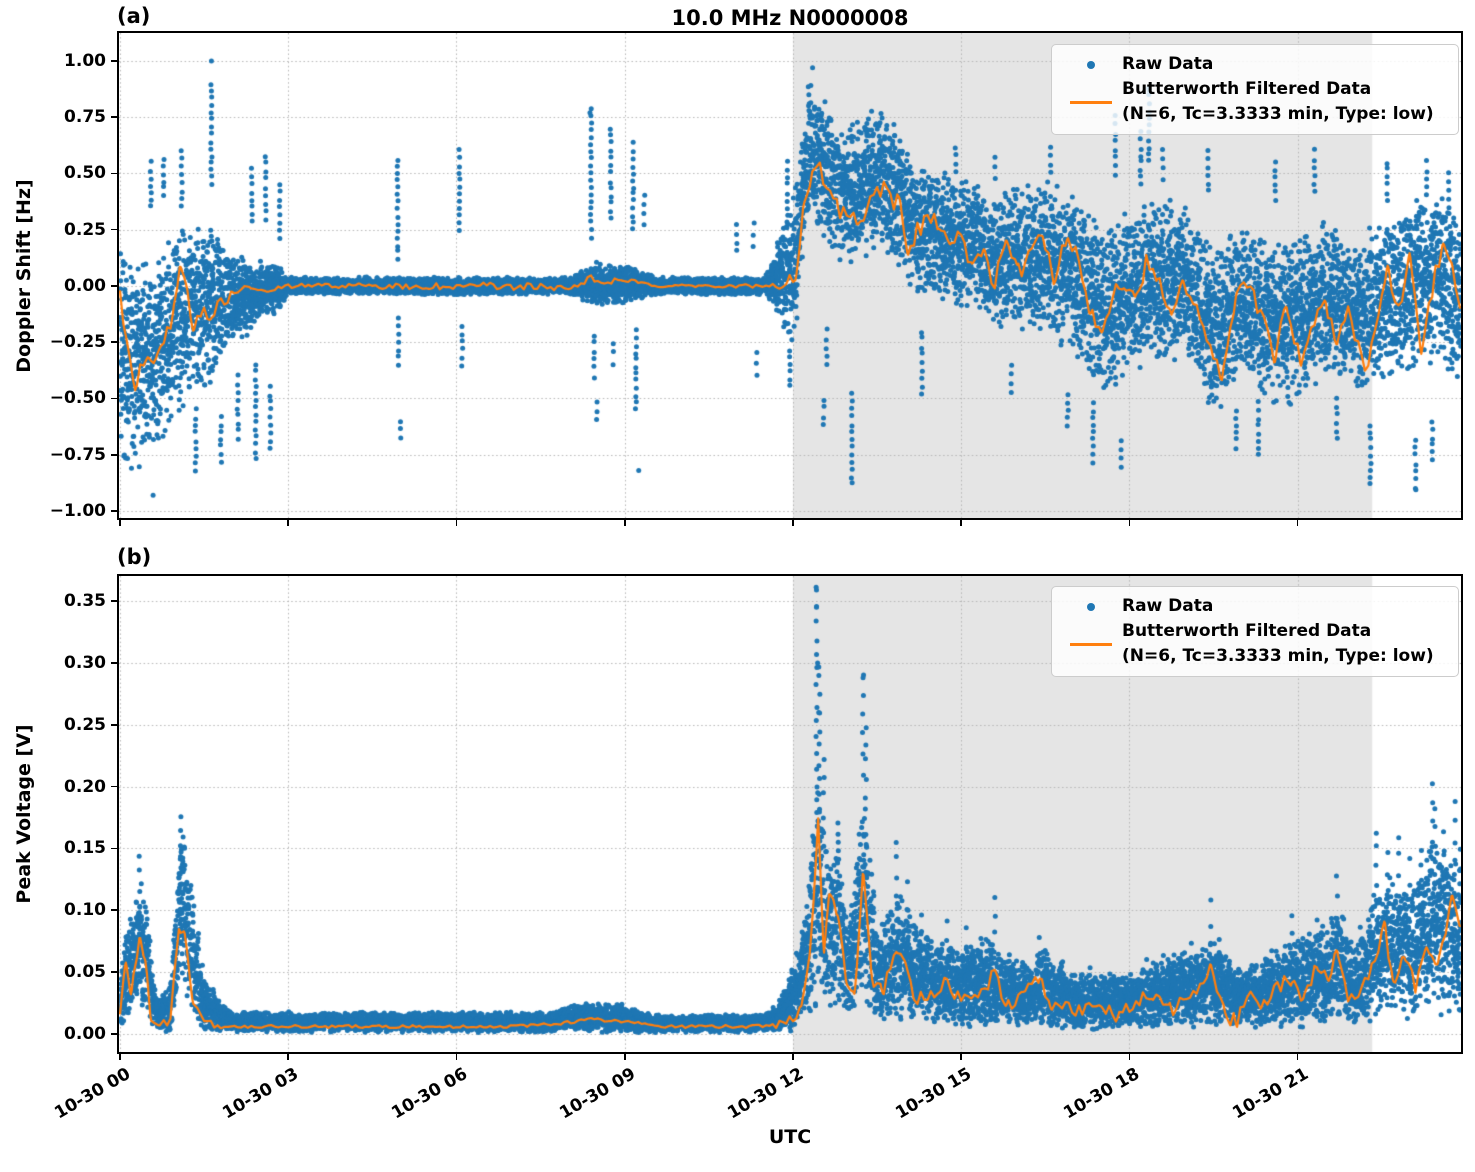  What do you see at coordinates (85, 60) in the screenshot?
I see `y-tick-label: 1.00` at bounding box center [85, 60].